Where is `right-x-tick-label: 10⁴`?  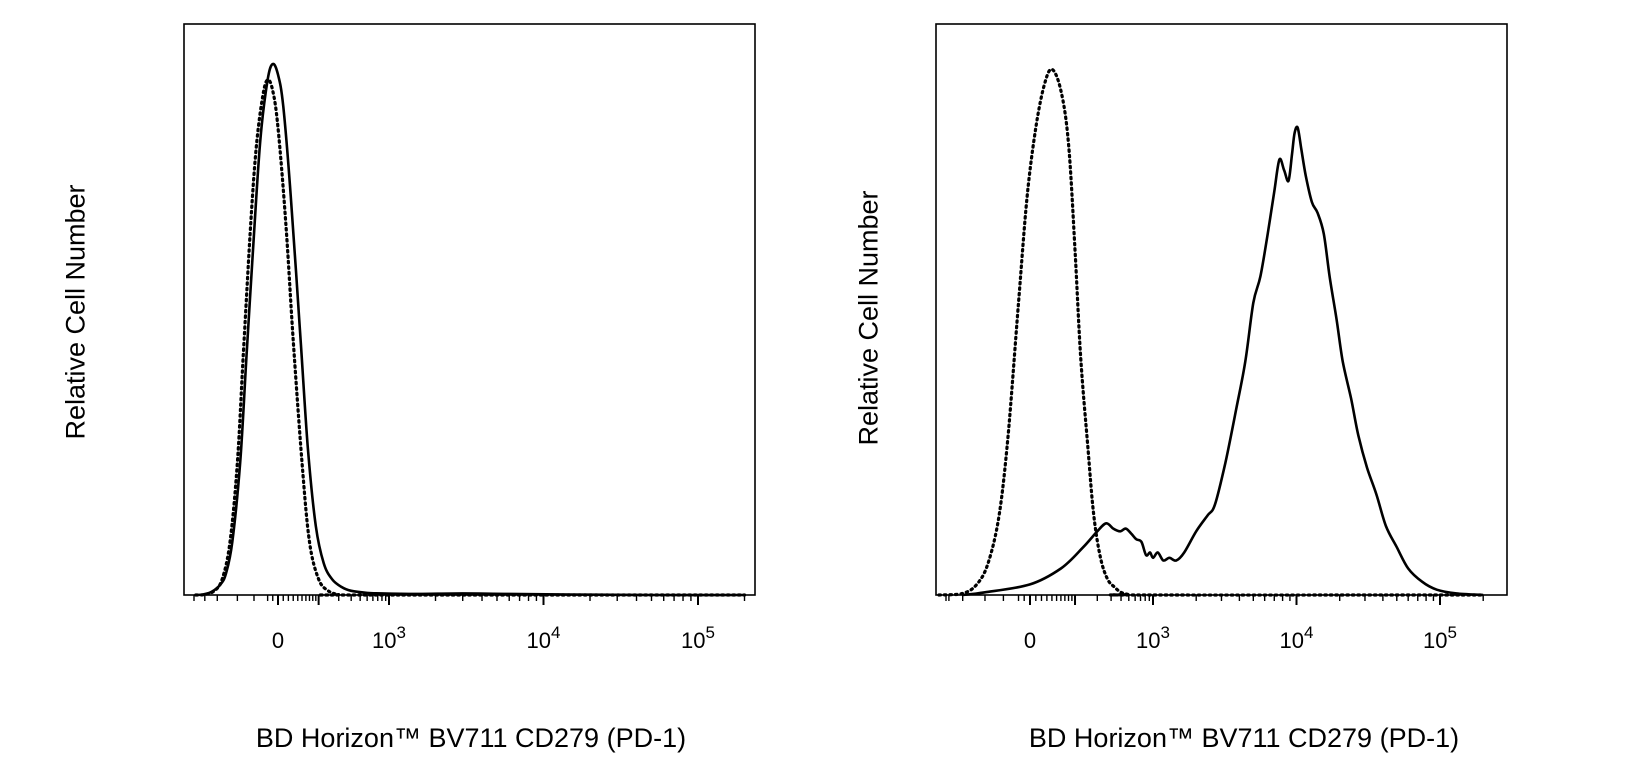 right-x-tick-label: 10⁴ is located at coordinates (1297, 638).